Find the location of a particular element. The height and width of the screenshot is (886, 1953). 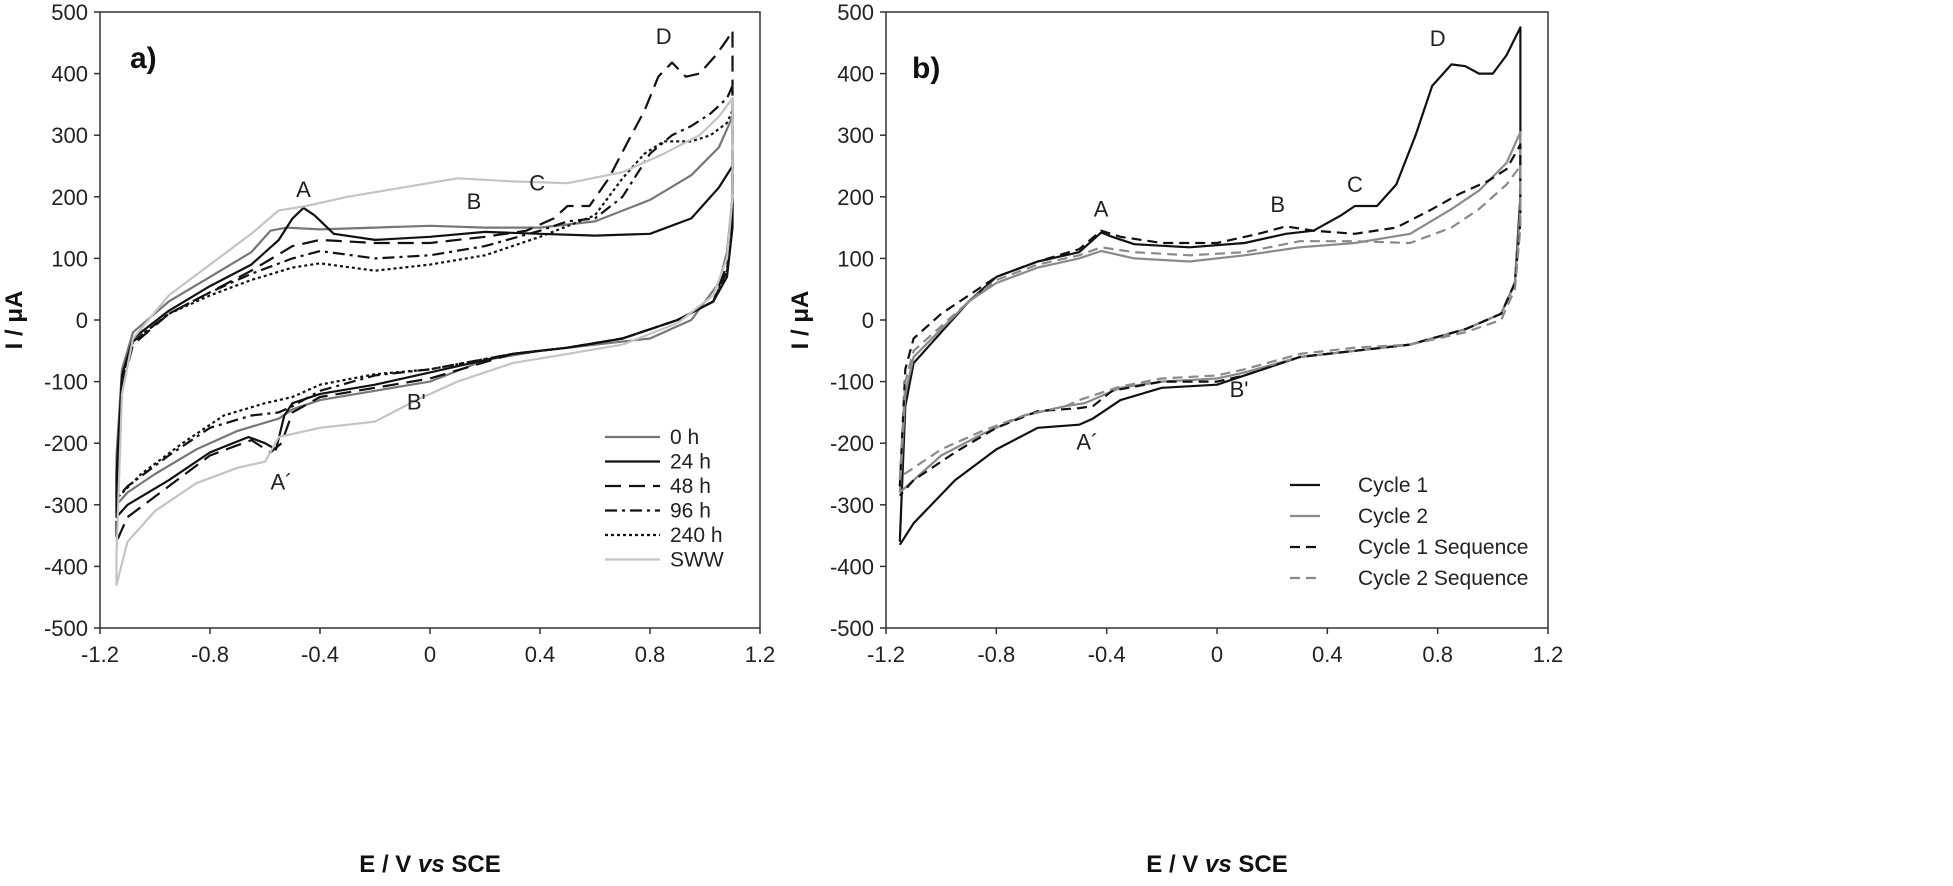

legend-label: 48 h is located at coordinates (690, 486).